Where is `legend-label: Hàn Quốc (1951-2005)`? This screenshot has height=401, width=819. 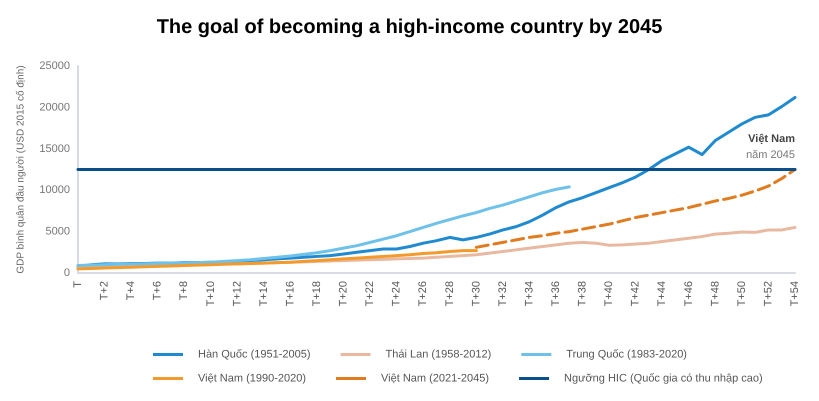
legend-label: Hàn Quốc (1951-2005) is located at coordinates (254, 354).